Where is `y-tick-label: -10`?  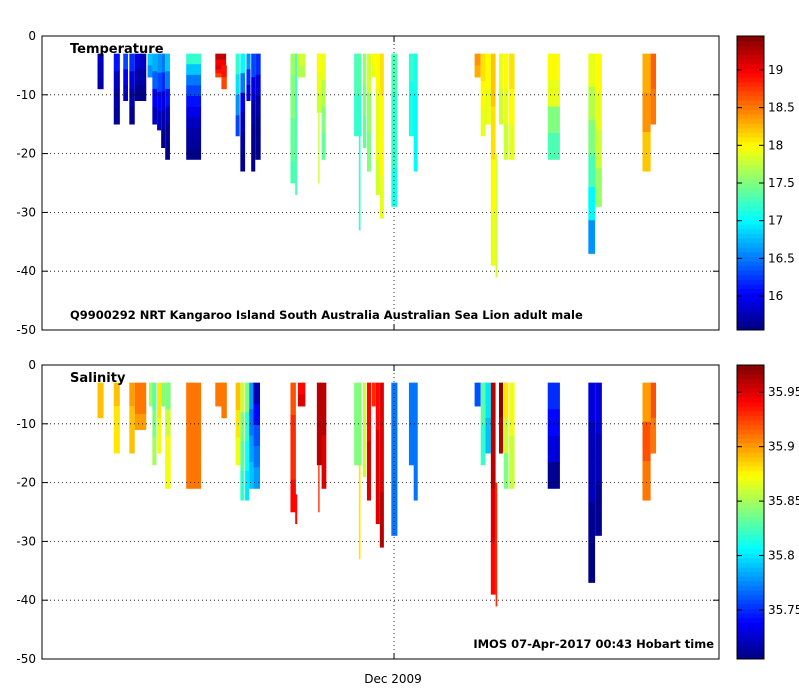
y-tick-label: -10 is located at coordinates (26, 95).